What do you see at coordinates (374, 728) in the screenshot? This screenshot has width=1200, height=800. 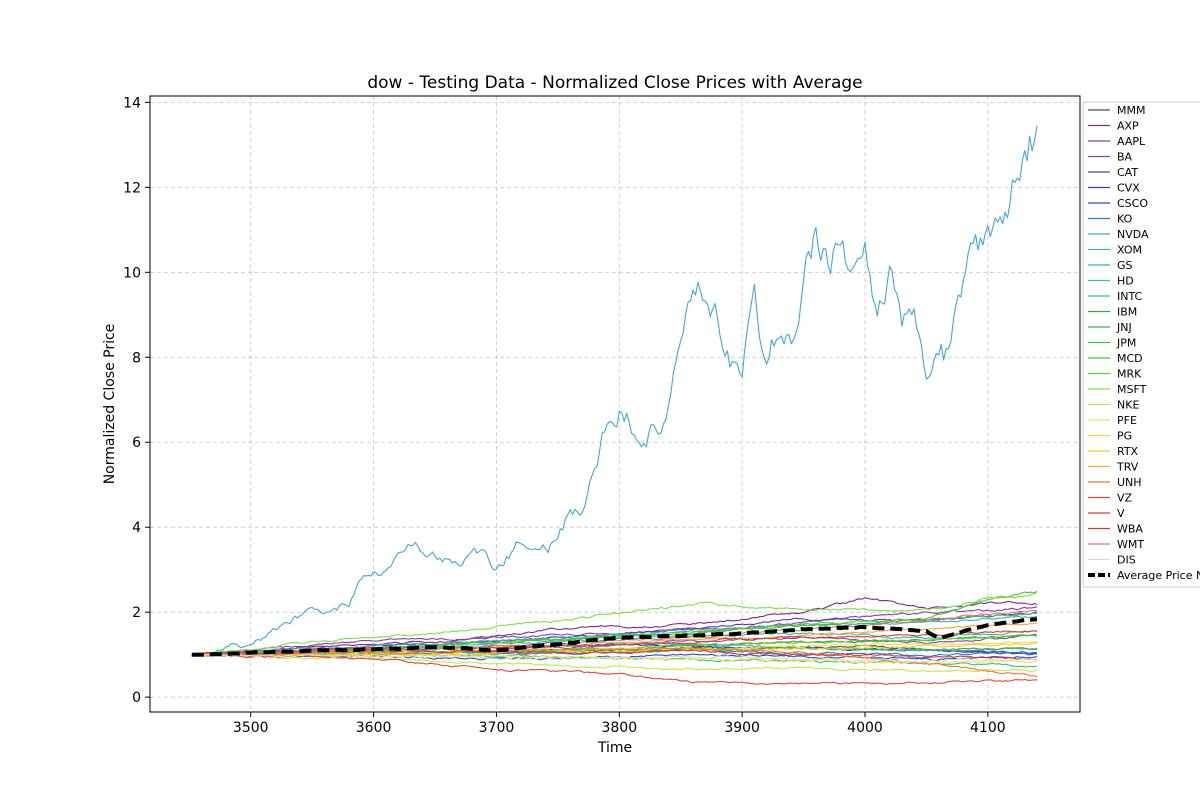 I see `x-tick-label: 3600` at bounding box center [374, 728].